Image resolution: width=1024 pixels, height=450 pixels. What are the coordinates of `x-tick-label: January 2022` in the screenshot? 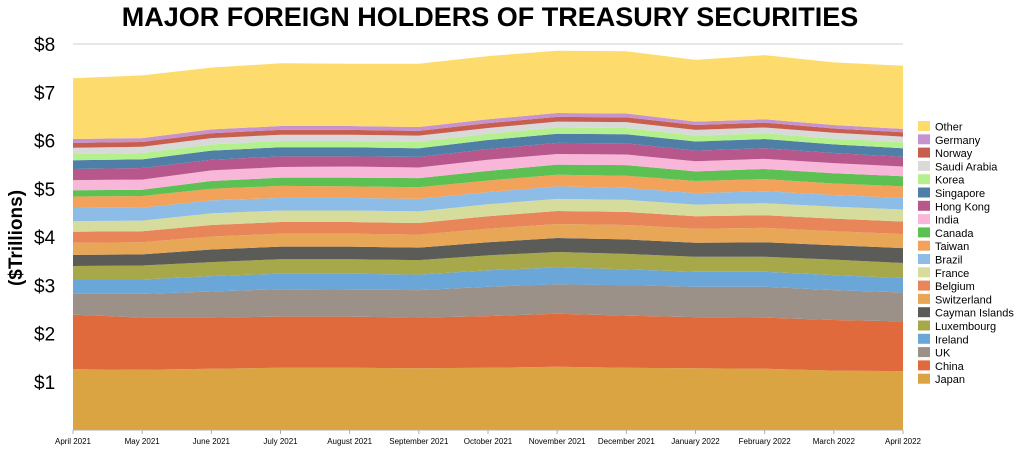 It's located at (695, 441).